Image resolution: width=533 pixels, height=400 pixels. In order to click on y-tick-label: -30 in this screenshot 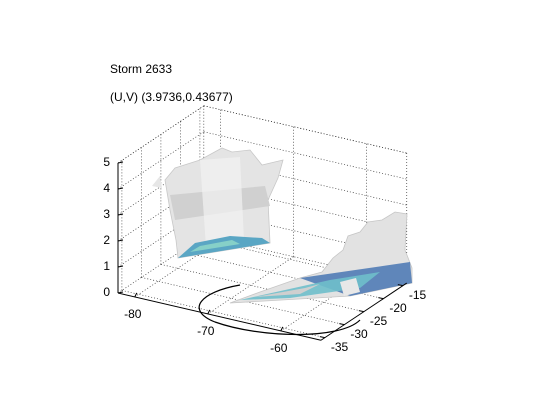, I will do `click(359, 334)`.